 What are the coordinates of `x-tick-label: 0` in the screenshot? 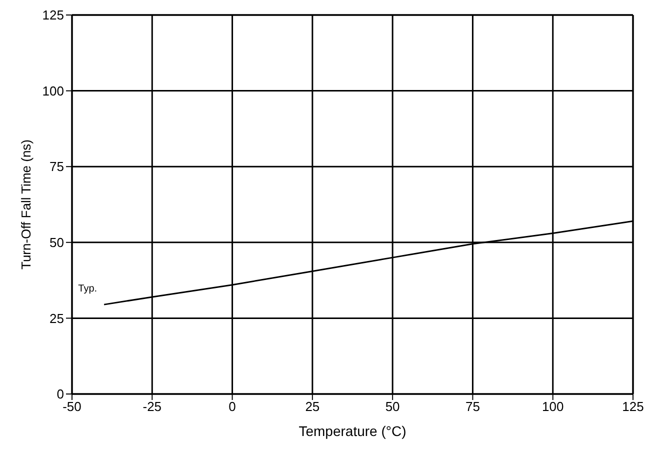 It's located at (232, 406).